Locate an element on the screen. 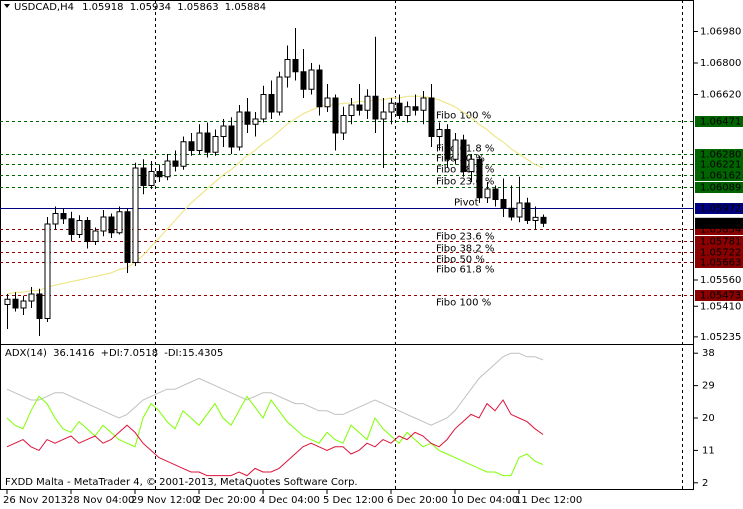 The image size is (743, 509). level-label: Fibo 23.6 % is located at coordinates (465, 237).